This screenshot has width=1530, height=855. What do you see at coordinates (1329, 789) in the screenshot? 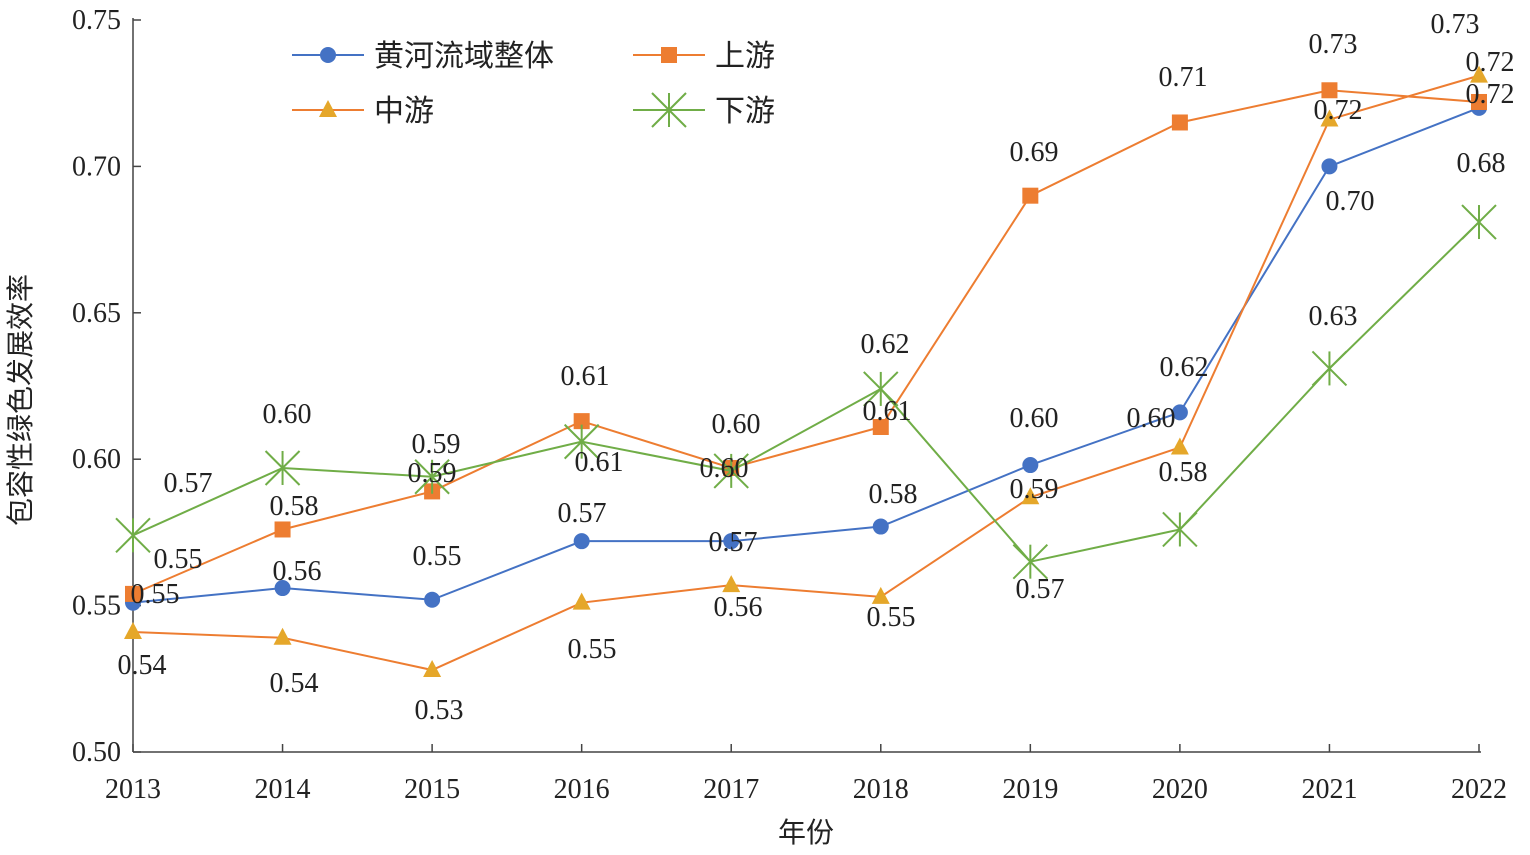
I see `x-tick-label: 2021` at bounding box center [1329, 789].